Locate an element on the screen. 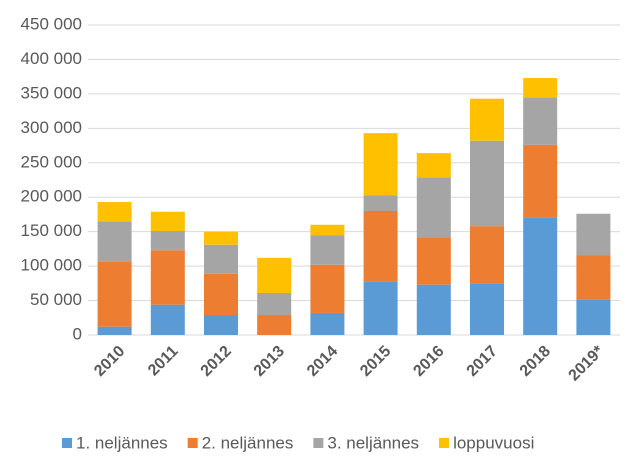 The width and height of the screenshot is (632, 460). y-tick-label: 50 000 is located at coordinates (56, 299).